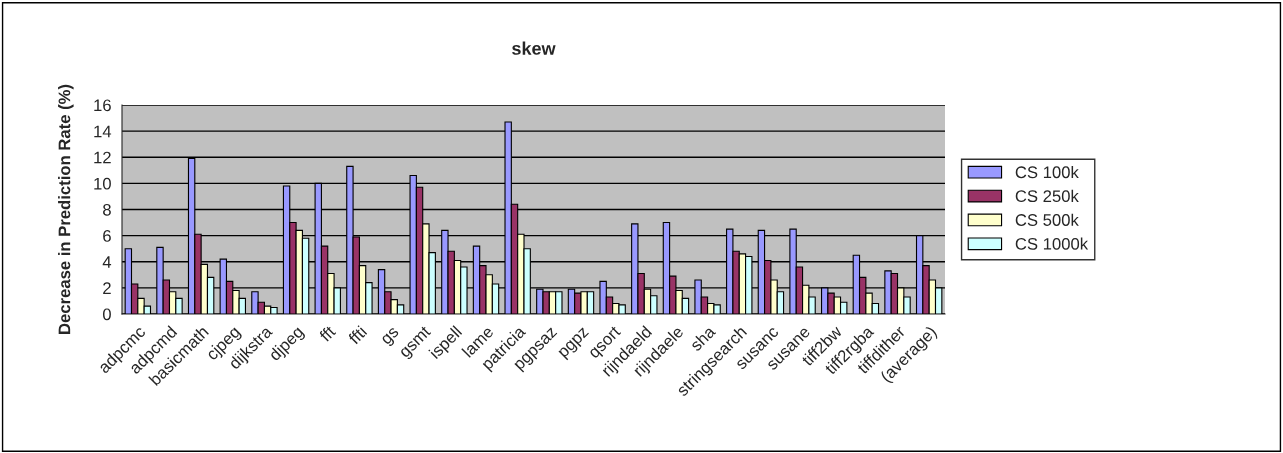 The image size is (1283, 453). What do you see at coordinates (1047, 219) in the screenshot?
I see `legend-label: CS 500k` at bounding box center [1047, 219].